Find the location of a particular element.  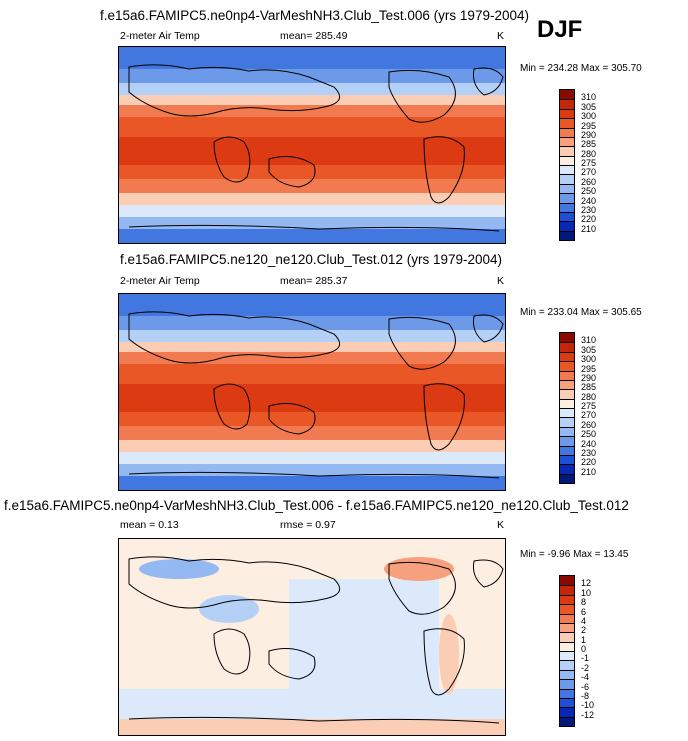

colorbar-tick-label: 0 is located at coordinates (584, 649).